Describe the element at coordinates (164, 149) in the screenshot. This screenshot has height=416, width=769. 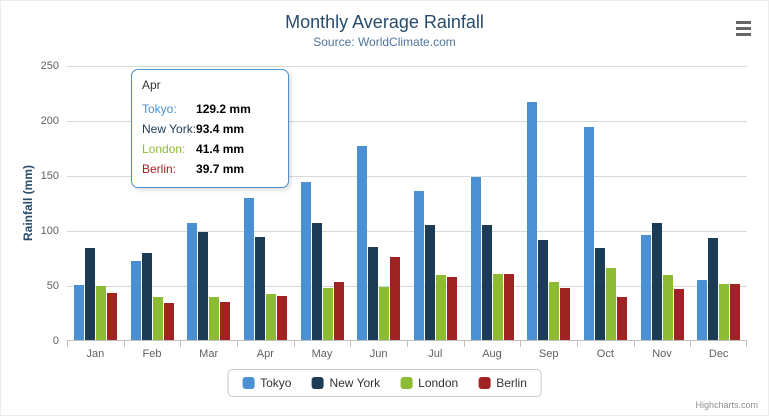
I see `tooltip-series-name: London:` at that location.